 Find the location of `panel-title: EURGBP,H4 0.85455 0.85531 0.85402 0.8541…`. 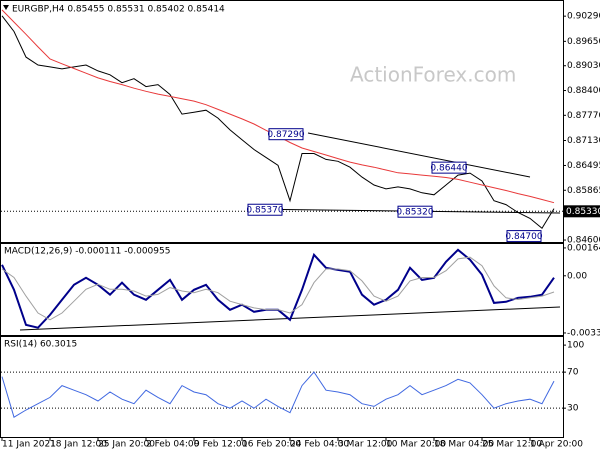

panel-title: EURGBP,H4 0.85455 0.85531 0.85402 0.8541… is located at coordinates (118, 10).